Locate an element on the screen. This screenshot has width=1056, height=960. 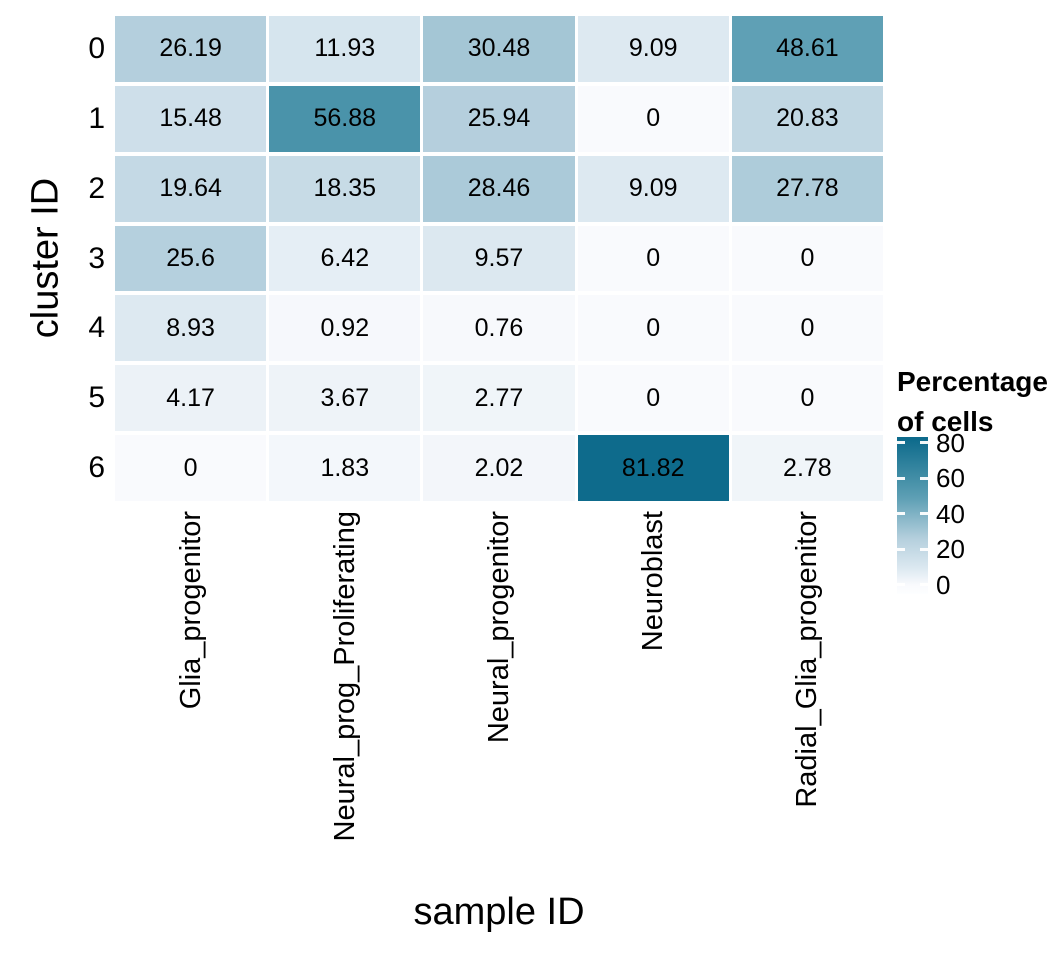
heatmap-cell: 20.83 is located at coordinates (807, 118).